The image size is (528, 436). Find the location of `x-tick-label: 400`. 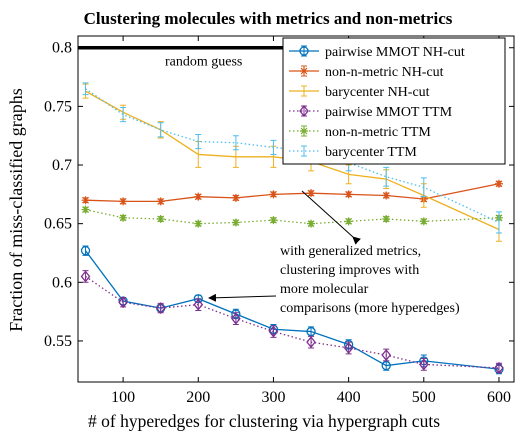

x-tick-label: 400 is located at coordinates (349, 397).